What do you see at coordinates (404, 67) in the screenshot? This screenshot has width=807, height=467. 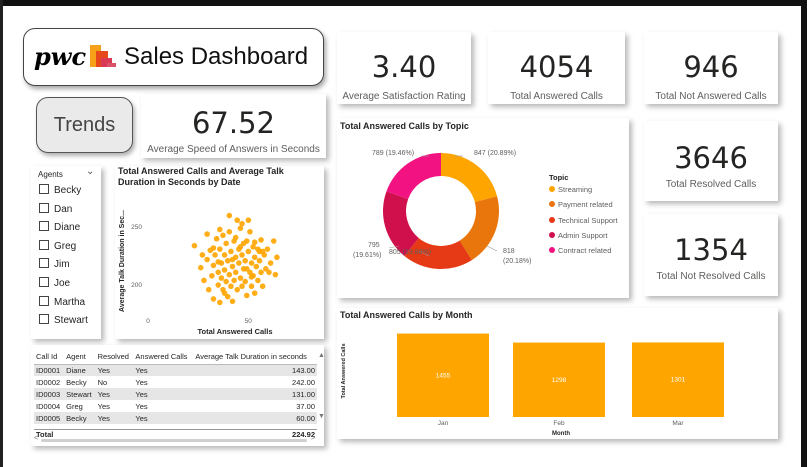 I see `kpi-satisfaction-value: 3.40` at bounding box center [404, 67].